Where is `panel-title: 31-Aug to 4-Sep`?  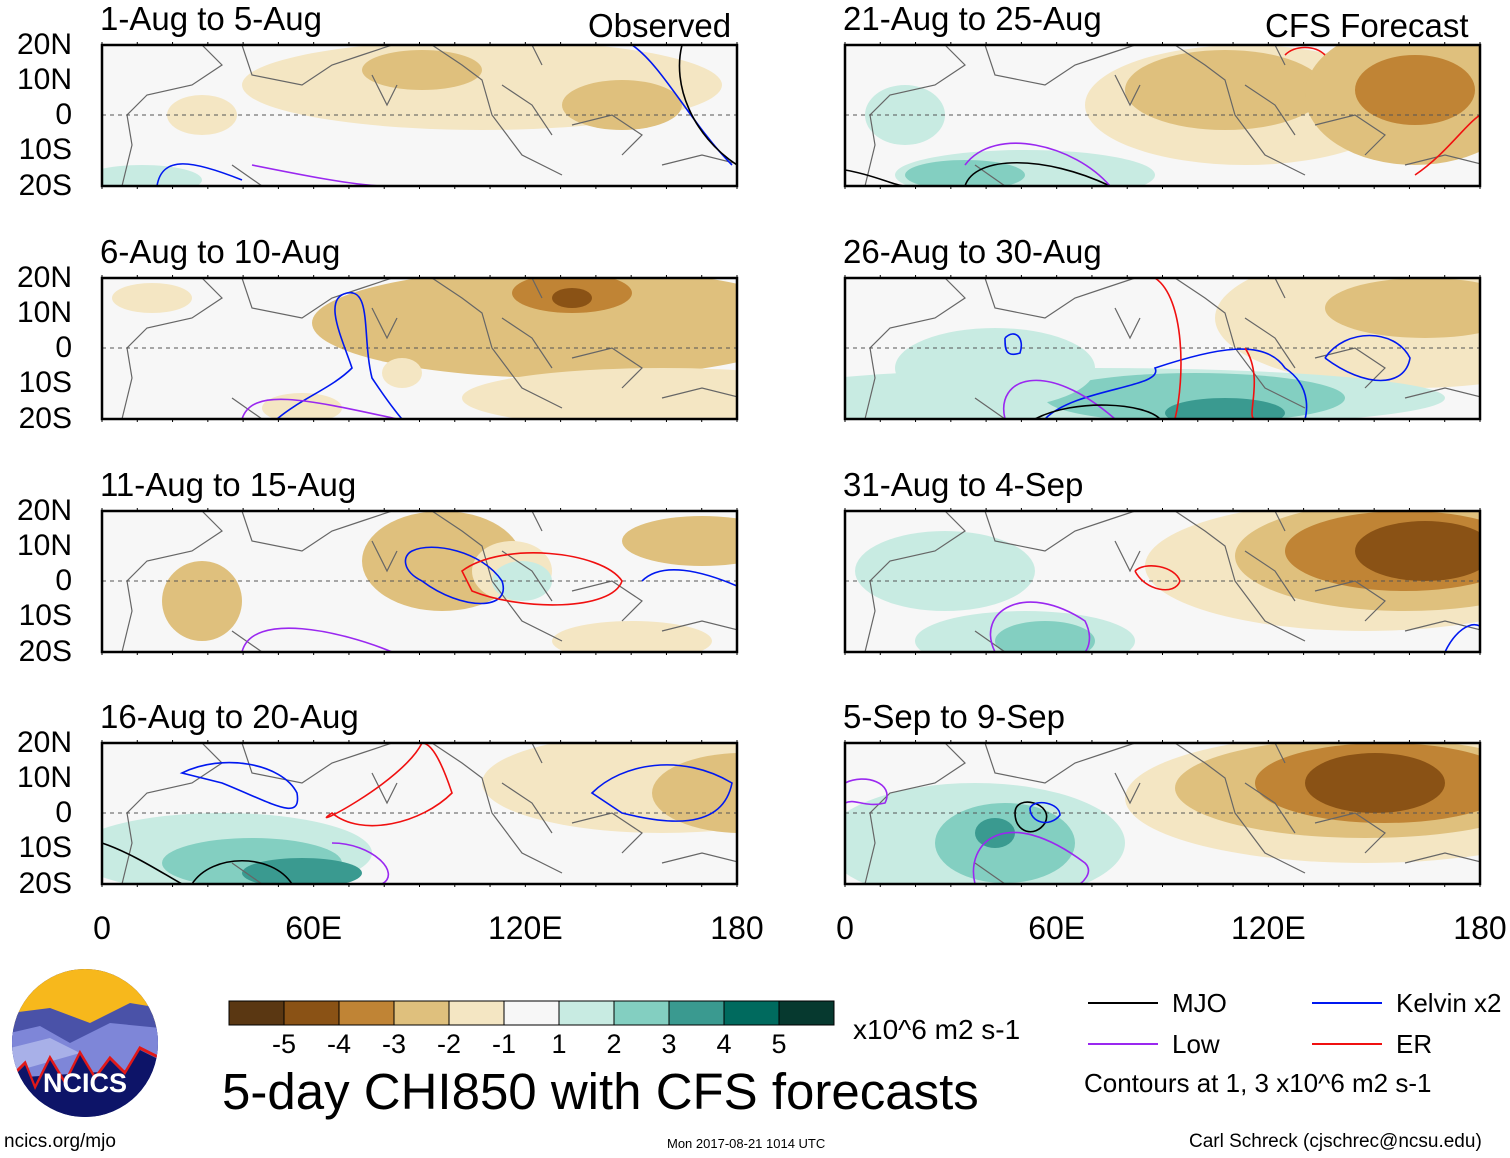 panel-title: 31-Aug to 4-Sep is located at coordinates (963, 484).